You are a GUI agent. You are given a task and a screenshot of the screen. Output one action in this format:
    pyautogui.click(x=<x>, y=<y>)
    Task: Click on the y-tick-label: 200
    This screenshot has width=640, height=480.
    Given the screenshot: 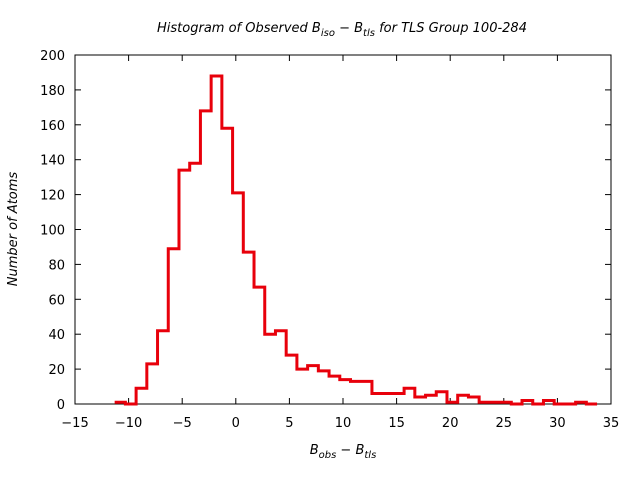 What is the action you would take?
    pyautogui.click(x=52, y=56)
    